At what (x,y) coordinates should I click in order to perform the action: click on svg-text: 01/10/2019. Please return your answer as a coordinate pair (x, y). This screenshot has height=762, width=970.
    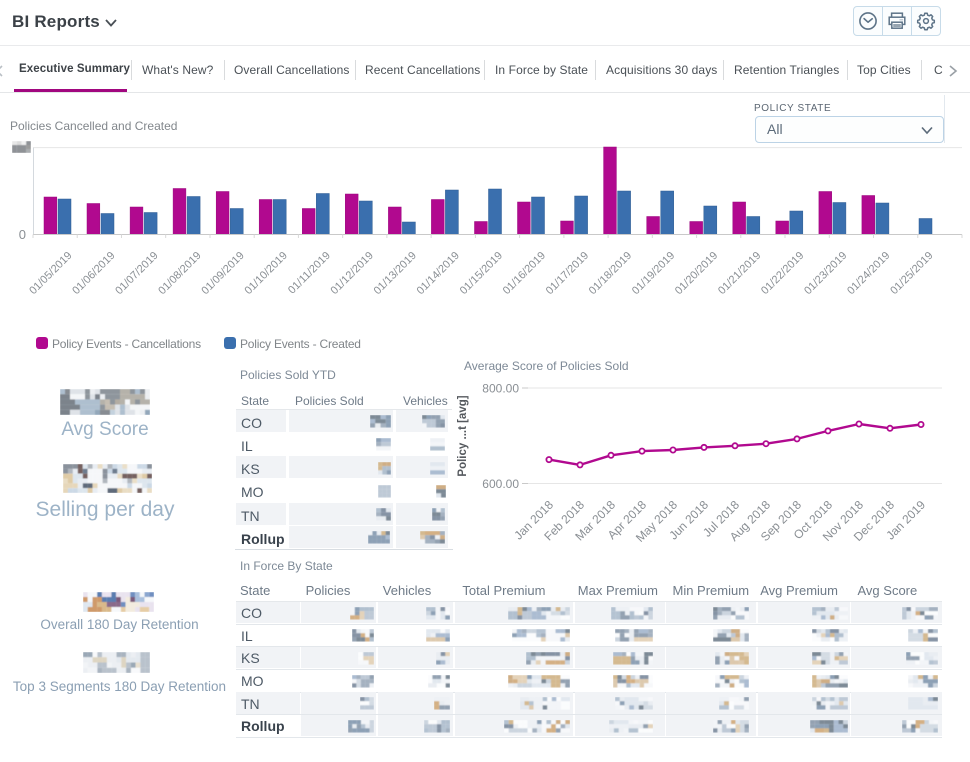
    Looking at the image, I should click on (266, 273).